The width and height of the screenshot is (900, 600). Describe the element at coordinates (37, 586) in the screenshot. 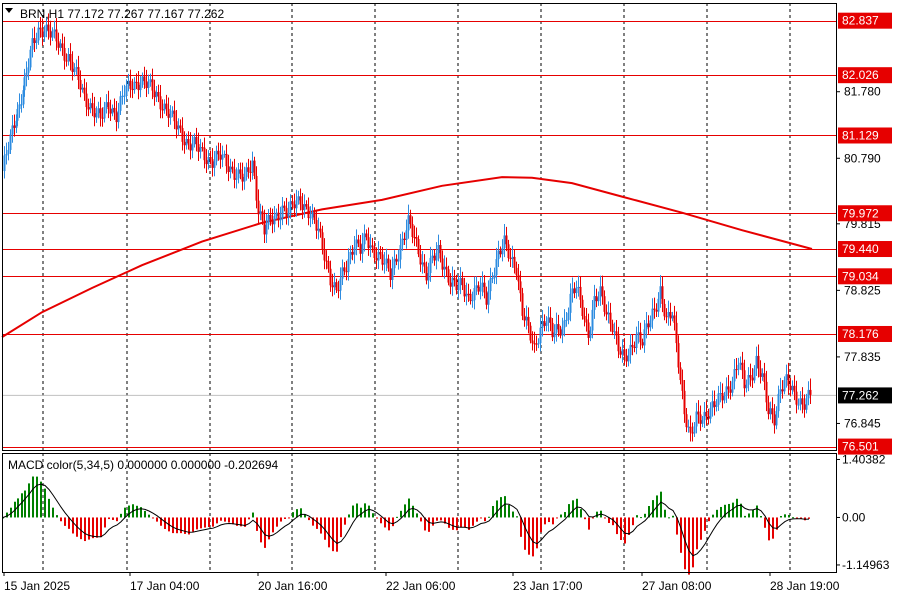

I see `x-tick-label: 15 Jan 2025` at that location.